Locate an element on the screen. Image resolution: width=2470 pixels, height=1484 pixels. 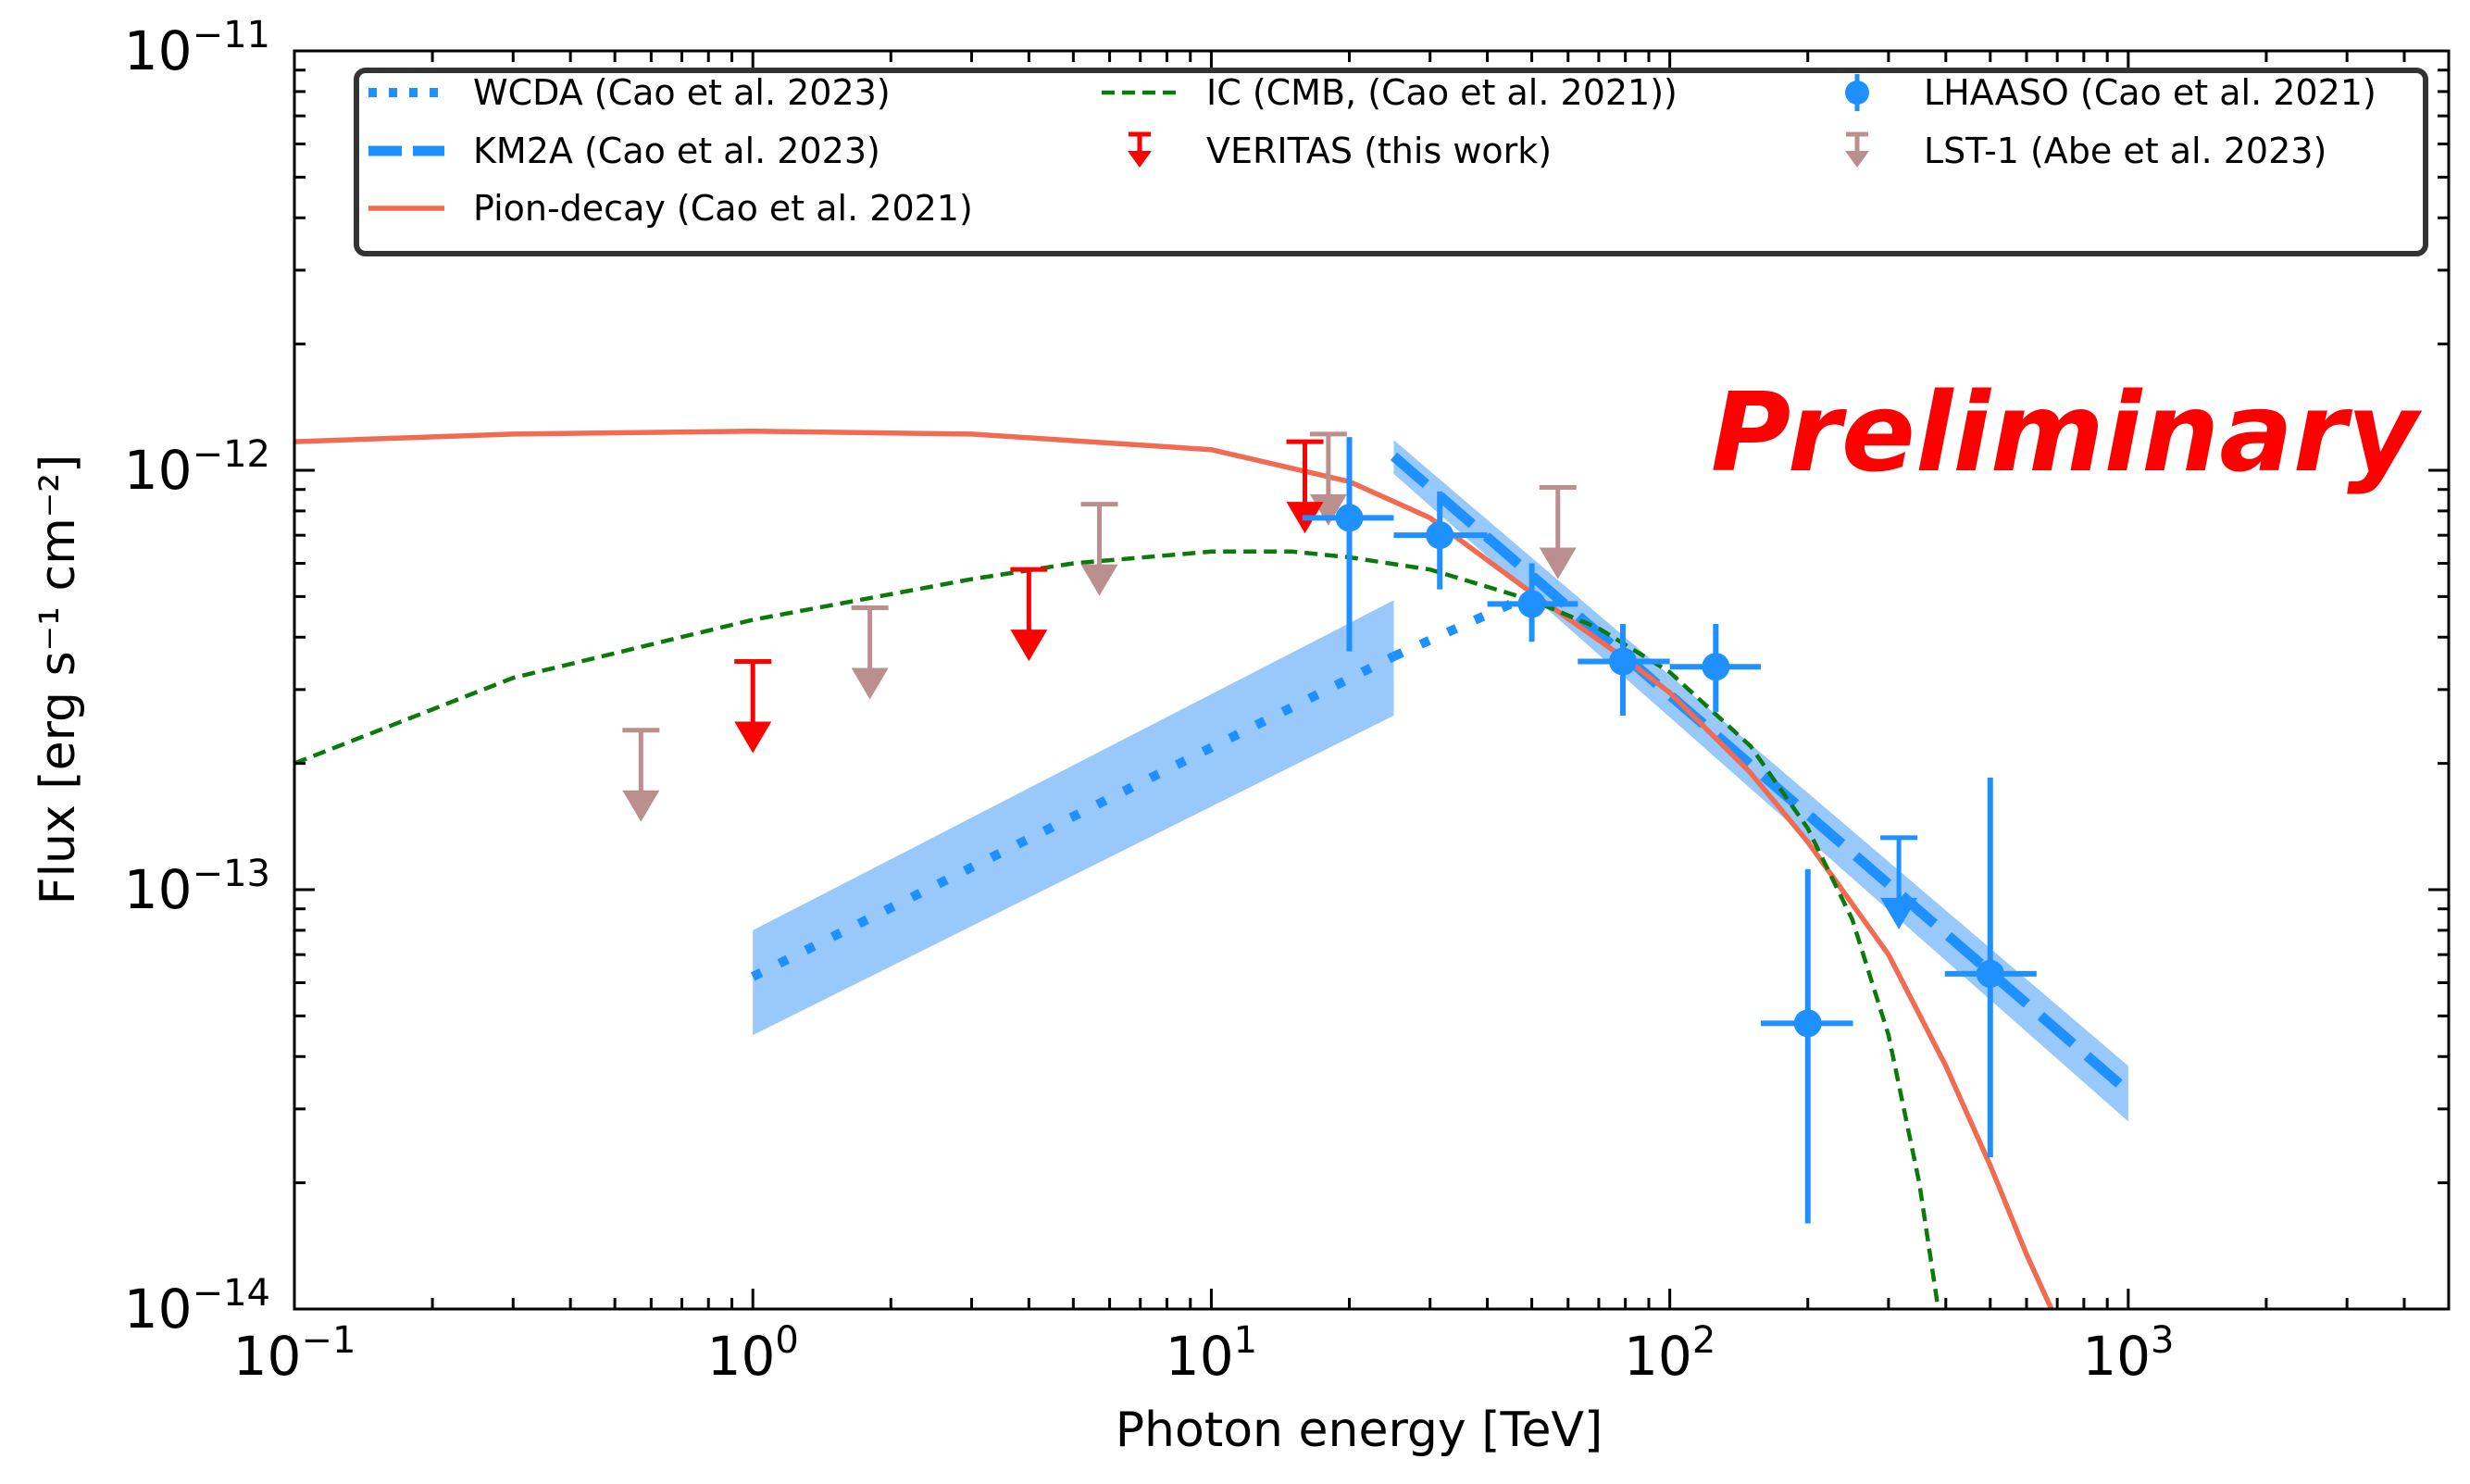
y-tick-label: 10−13 is located at coordinates (197, 887).